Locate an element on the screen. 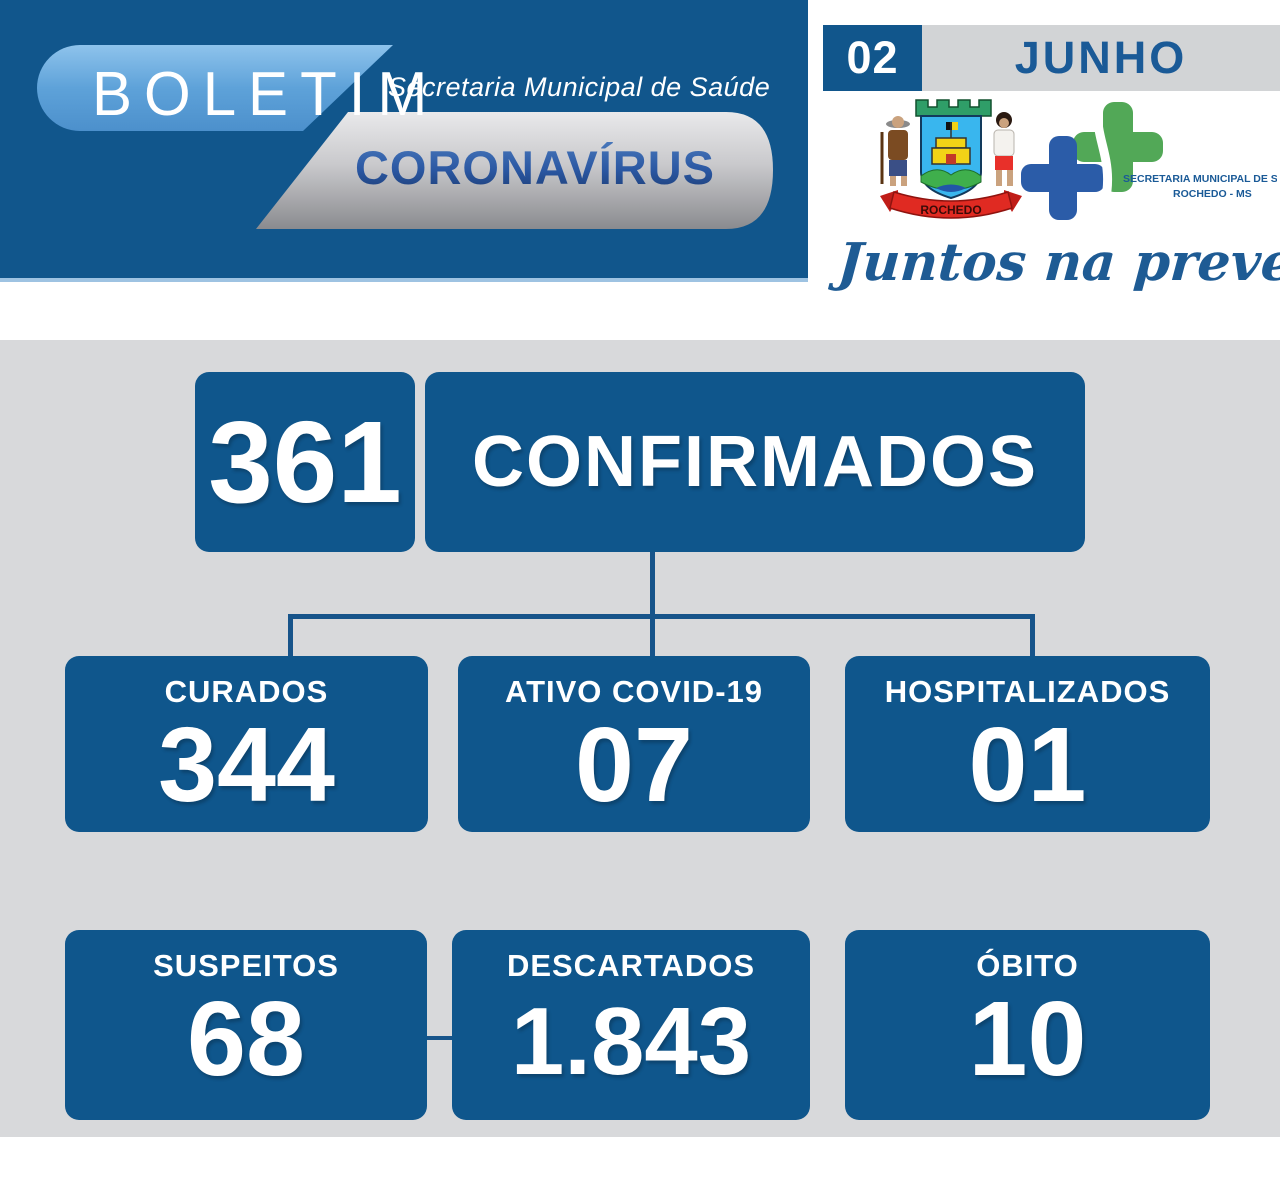  health-dept-name: SECRETARIA MUNICIPAL DE SAÚDE is located at coordinates (1200, 178).